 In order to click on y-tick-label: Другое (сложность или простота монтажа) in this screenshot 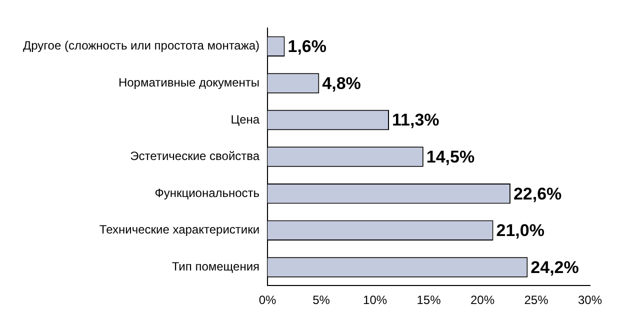, I will do `click(141, 45)`.